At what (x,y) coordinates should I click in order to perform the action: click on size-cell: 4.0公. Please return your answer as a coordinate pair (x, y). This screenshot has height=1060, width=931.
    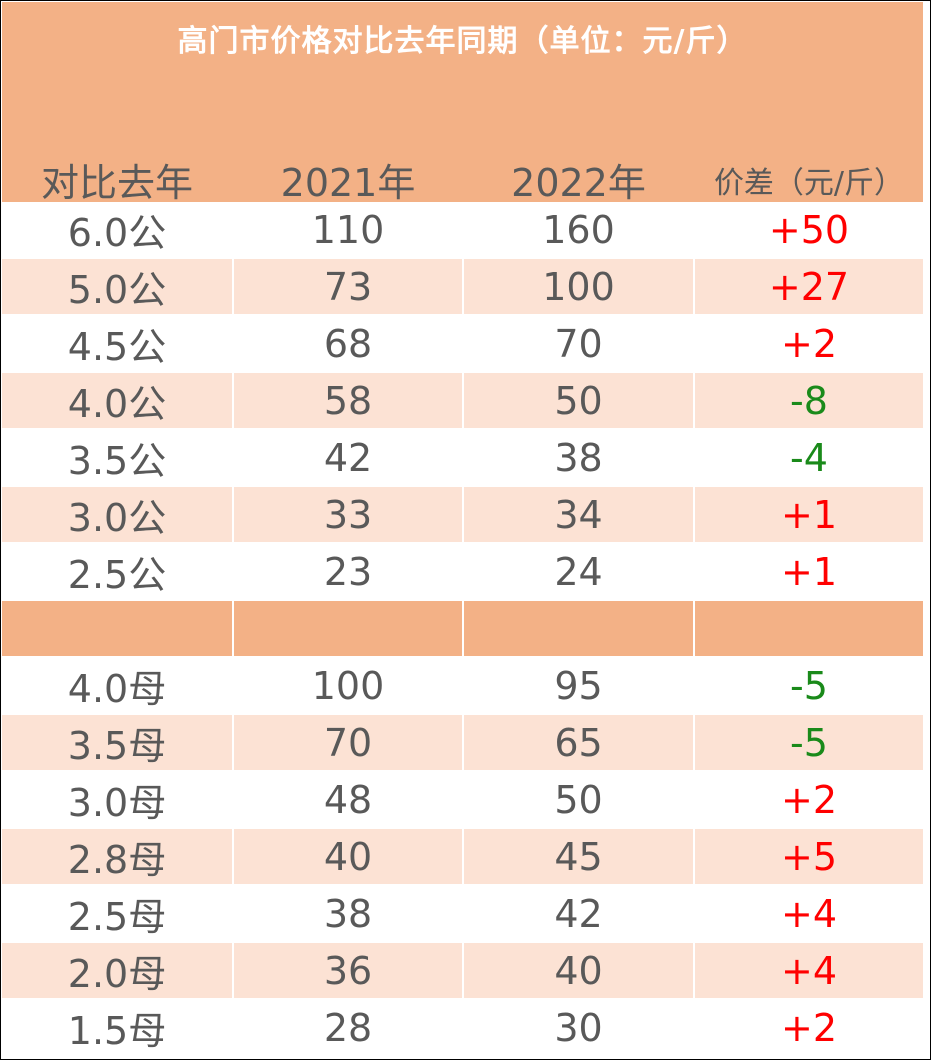
    Looking at the image, I should click on (117, 400).